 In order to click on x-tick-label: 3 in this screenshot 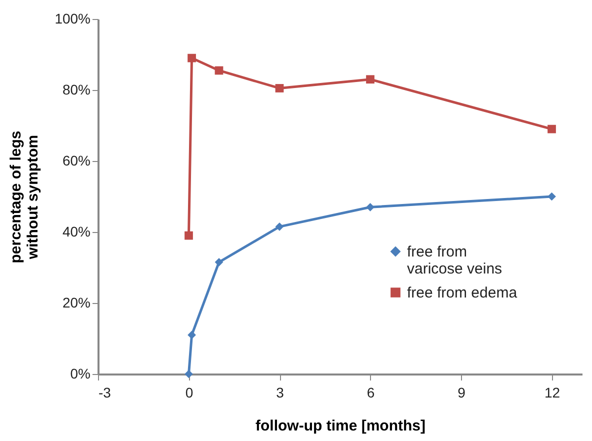, I will do `click(280, 392)`.